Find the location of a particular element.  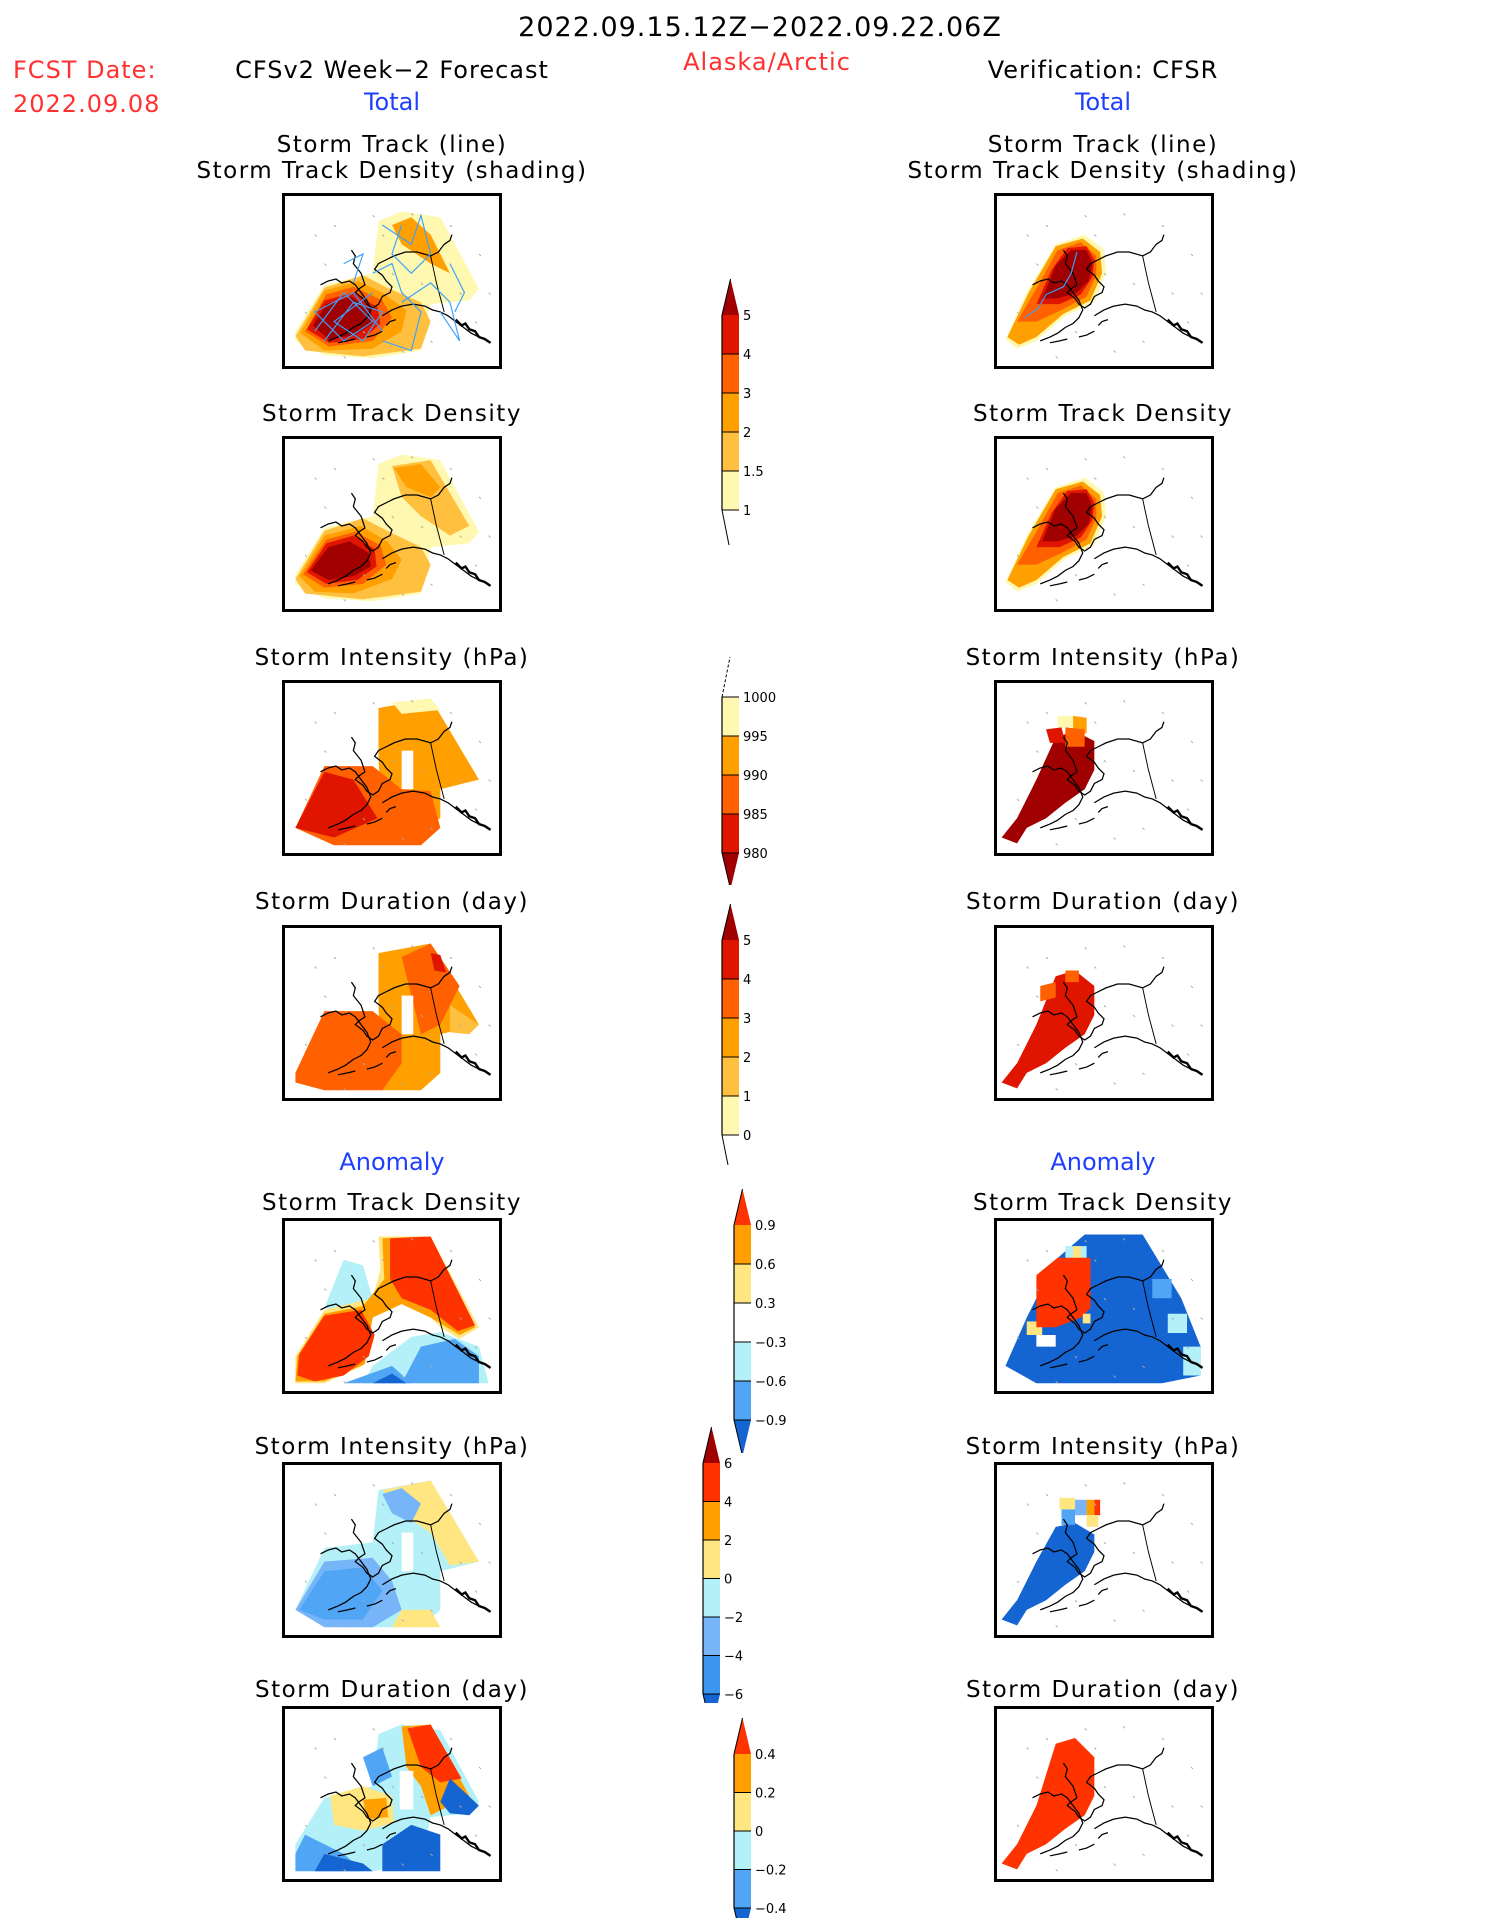

fcst-track-title-1: Storm Track (line) is located at coordinates (392, 145).